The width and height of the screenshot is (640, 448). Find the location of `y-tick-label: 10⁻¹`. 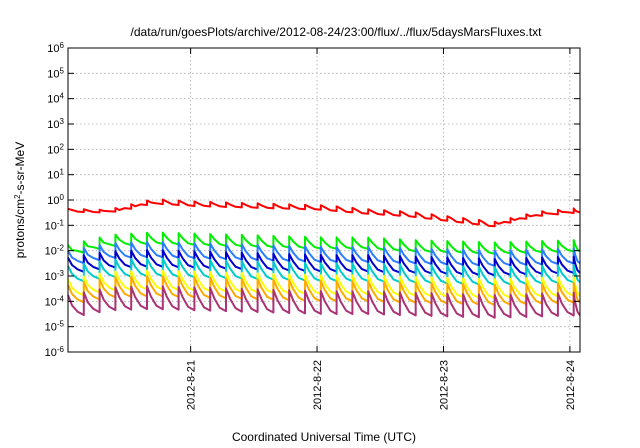

y-tick-label: 10⁻¹ is located at coordinates (55, 225).